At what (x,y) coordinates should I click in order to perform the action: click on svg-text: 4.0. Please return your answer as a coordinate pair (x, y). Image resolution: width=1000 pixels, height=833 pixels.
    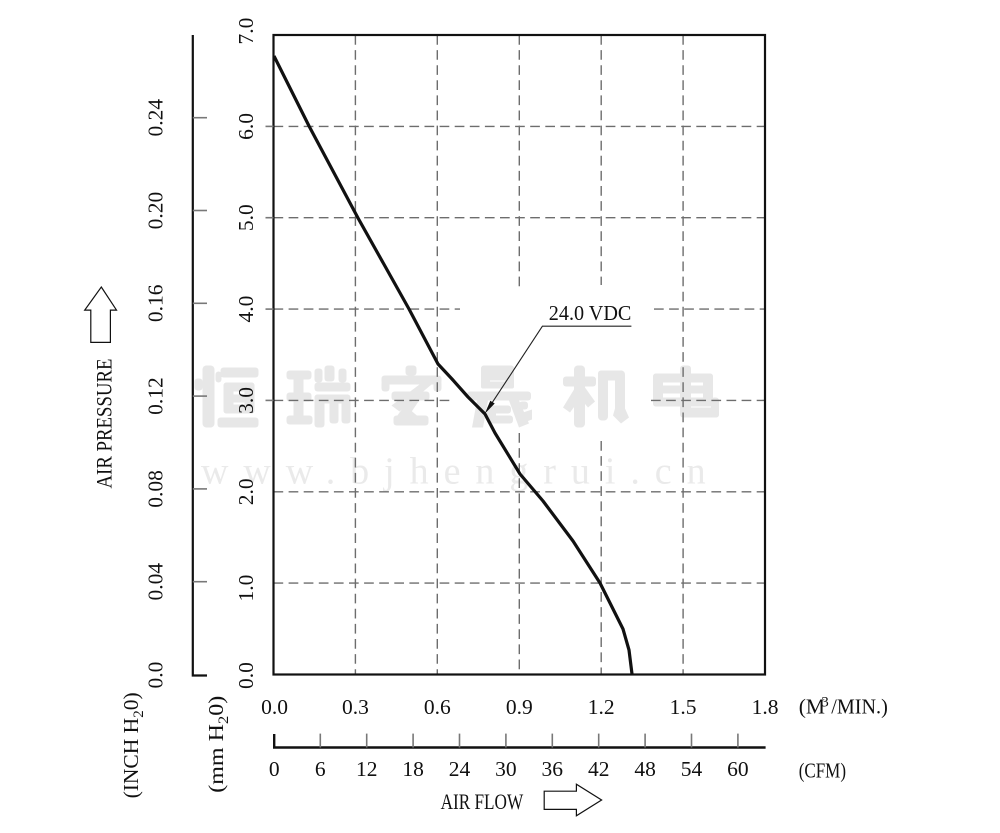
    Looking at the image, I should click on (246, 309).